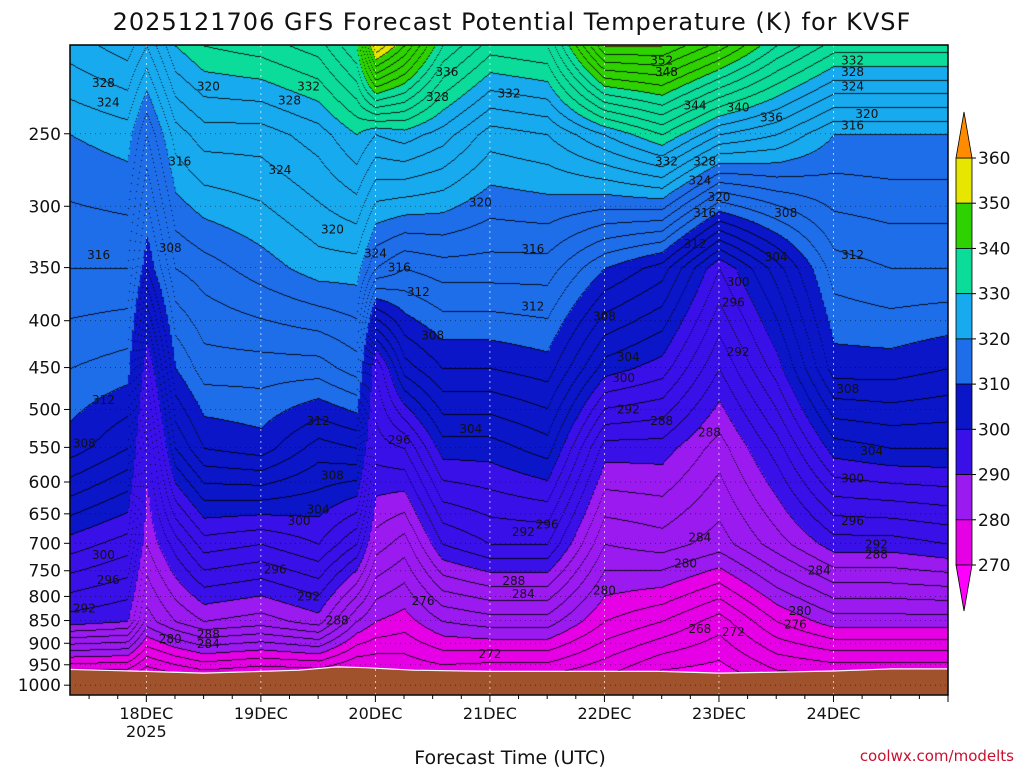  I want to click on y-tick-label: 900, so click(45, 644).